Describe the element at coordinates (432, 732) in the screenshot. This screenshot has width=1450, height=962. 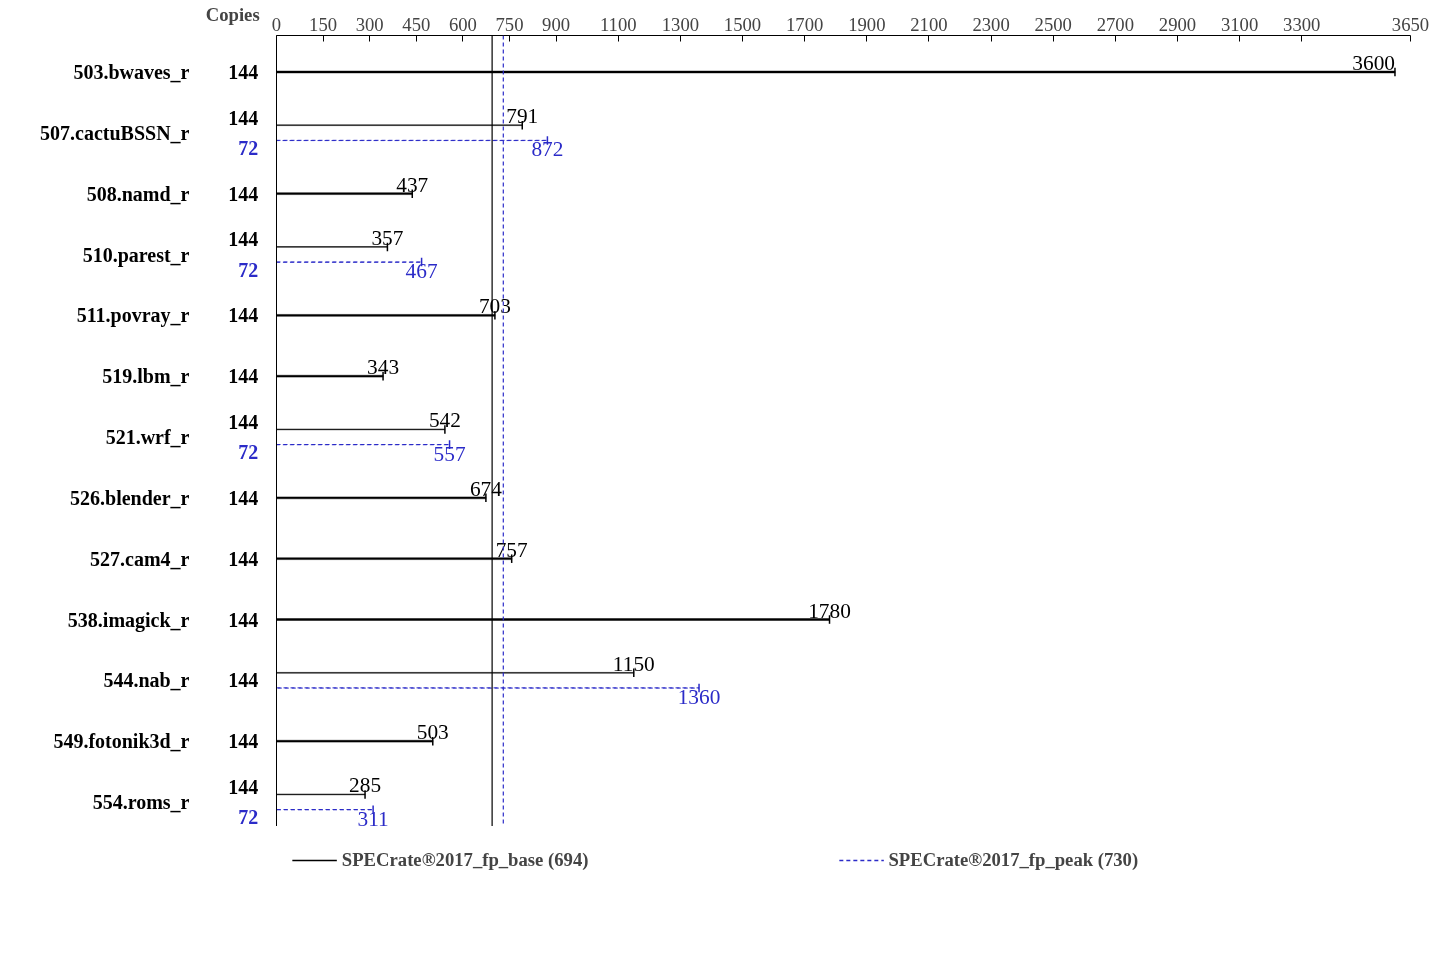
I see `data-label: 503` at that location.